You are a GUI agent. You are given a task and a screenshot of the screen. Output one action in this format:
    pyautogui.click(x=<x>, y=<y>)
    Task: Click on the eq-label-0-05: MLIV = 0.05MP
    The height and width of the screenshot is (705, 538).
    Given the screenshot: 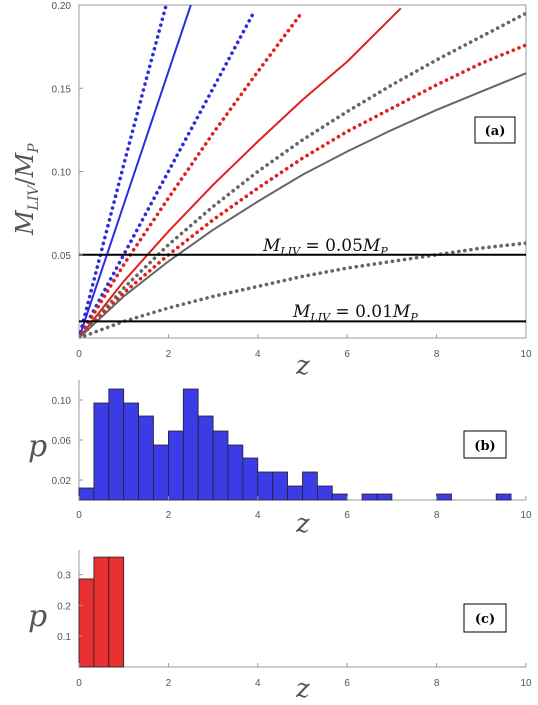 What is the action you would take?
    pyautogui.click(x=325, y=247)
    